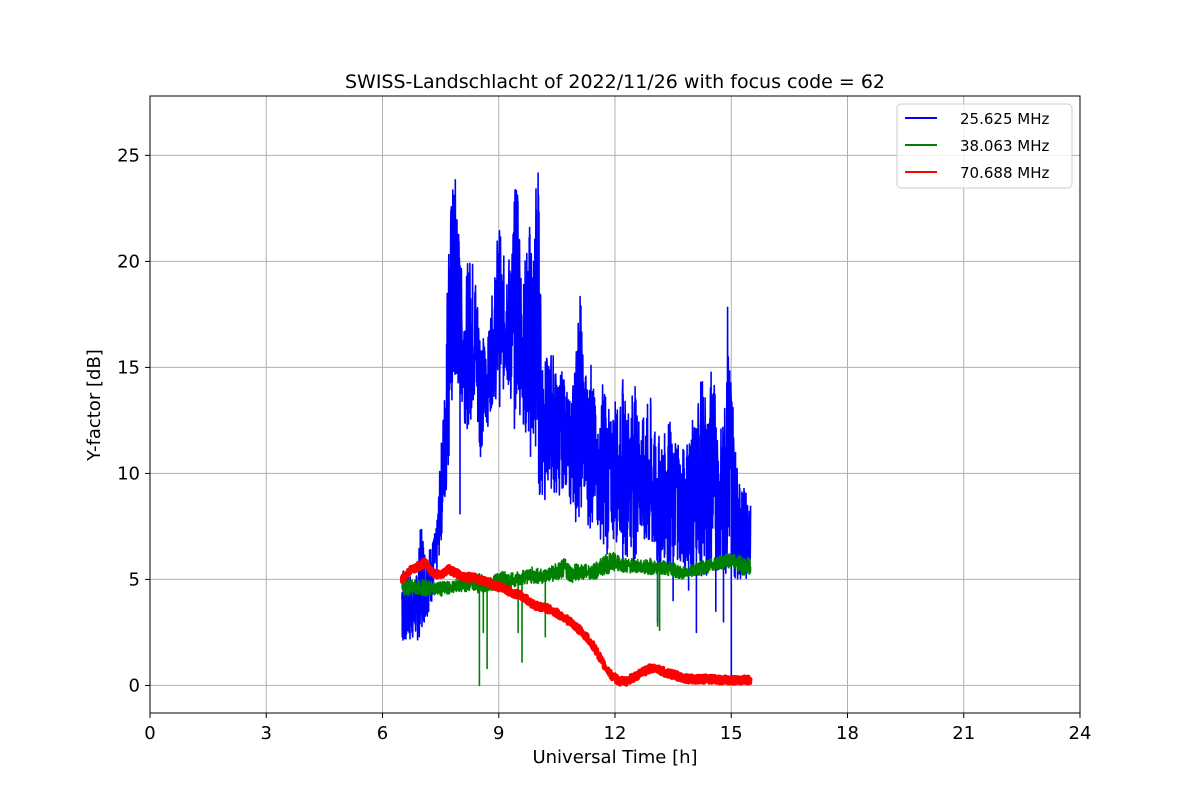 The width and height of the screenshot is (1200, 800). Describe the element at coordinates (128, 473) in the screenshot. I see `y-tick-label: 10` at that location.